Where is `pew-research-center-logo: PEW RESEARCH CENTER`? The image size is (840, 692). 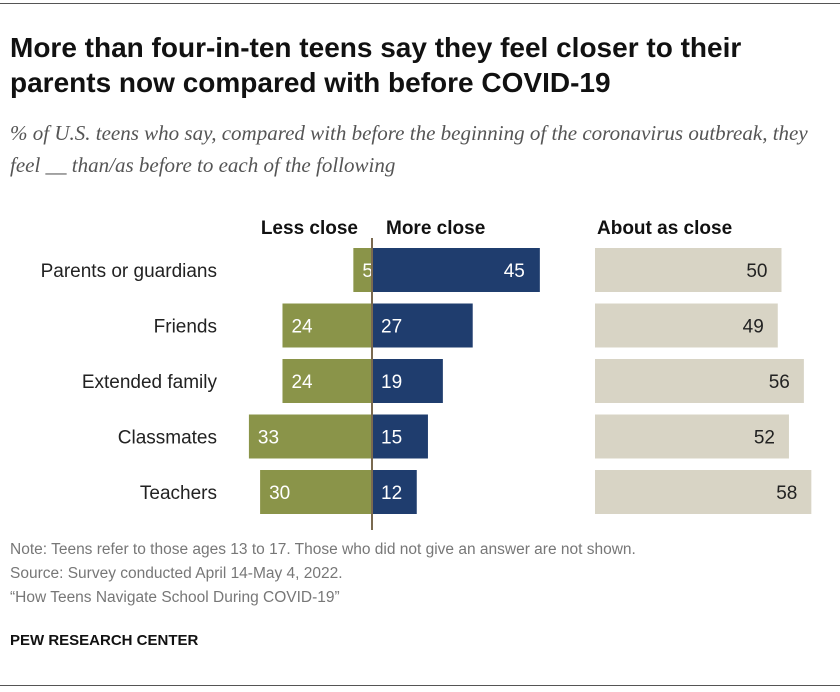
pew-research-center-logo: PEW RESEARCH CENTER is located at coordinates (104, 640).